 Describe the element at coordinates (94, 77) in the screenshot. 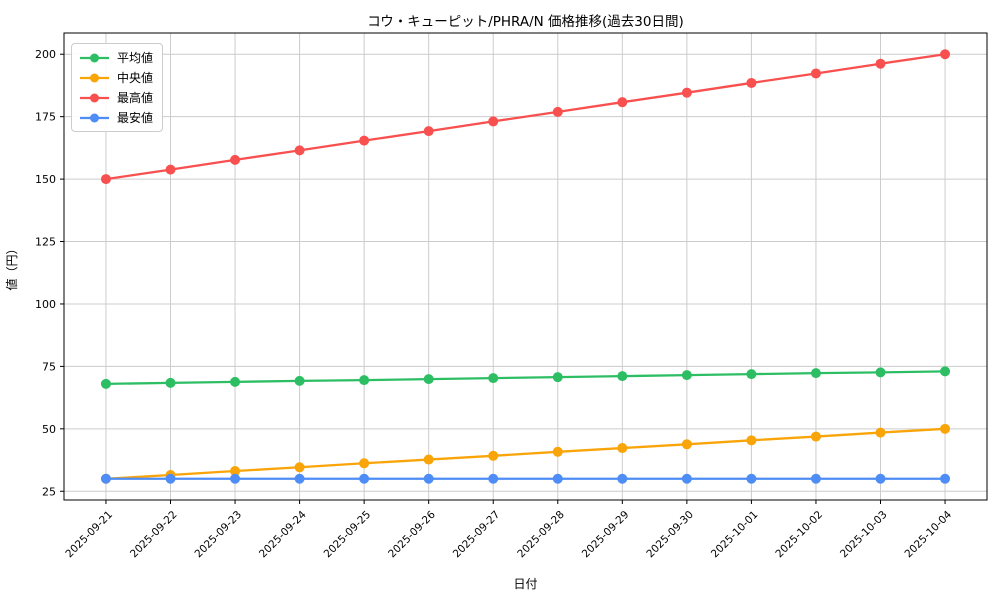

I see `legend-marker-median` at that location.